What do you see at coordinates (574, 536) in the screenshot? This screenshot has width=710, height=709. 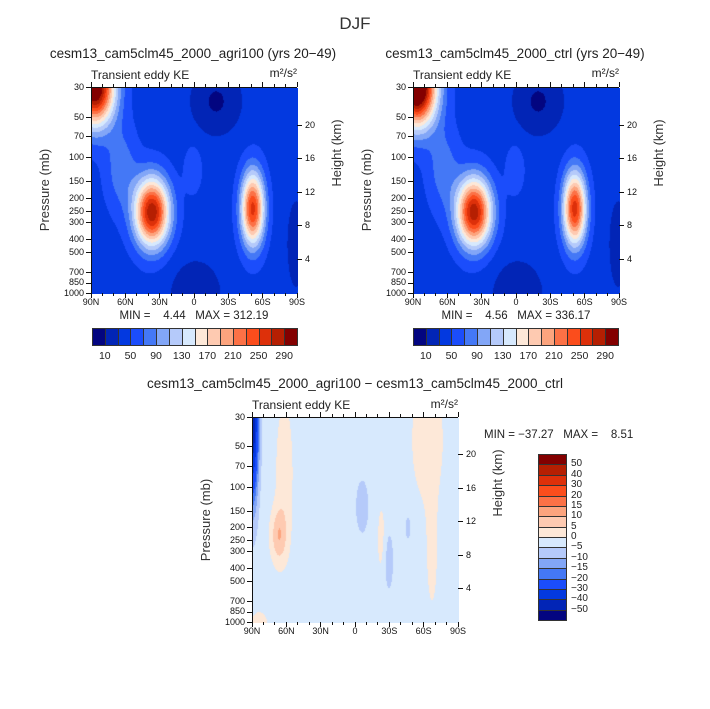 I see `colorbar-label: 0` at bounding box center [574, 536].